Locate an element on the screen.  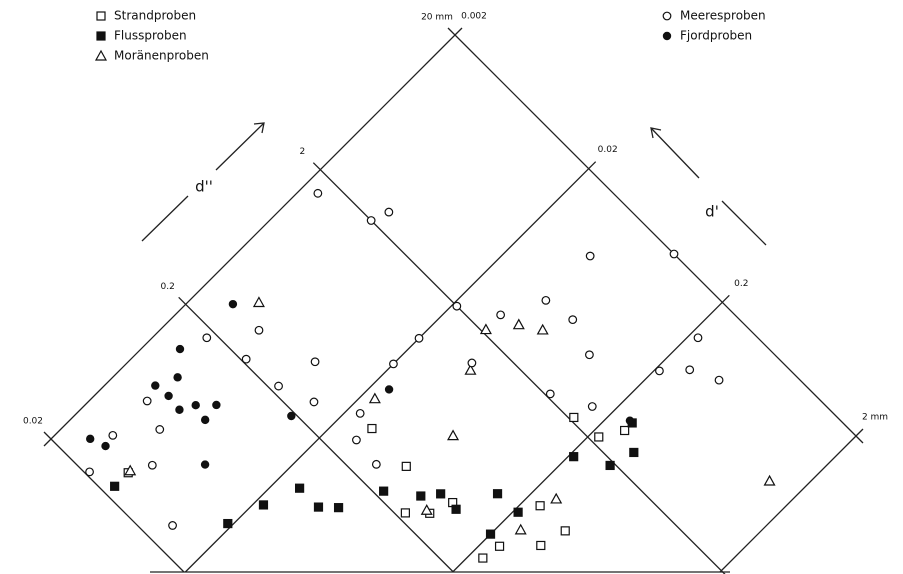
legend-label: Fjordproben is located at coordinates (716, 36).